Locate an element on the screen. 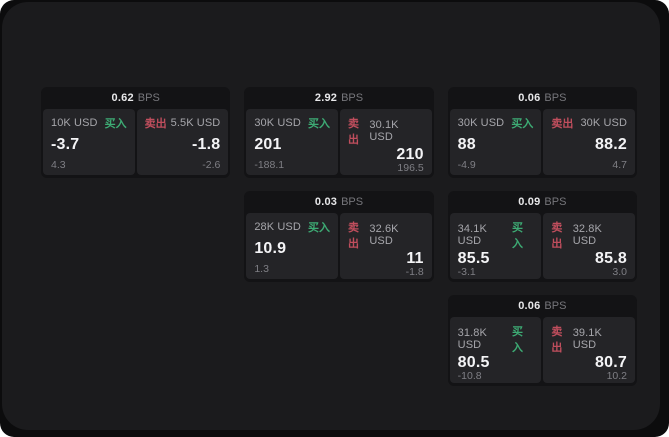 Image resolution: width=669 pixels, height=437 pixels. quote-card: 0.06 BPS 31.8K USD 买入 80.5 -10.8 卖 is located at coordinates (542, 340).